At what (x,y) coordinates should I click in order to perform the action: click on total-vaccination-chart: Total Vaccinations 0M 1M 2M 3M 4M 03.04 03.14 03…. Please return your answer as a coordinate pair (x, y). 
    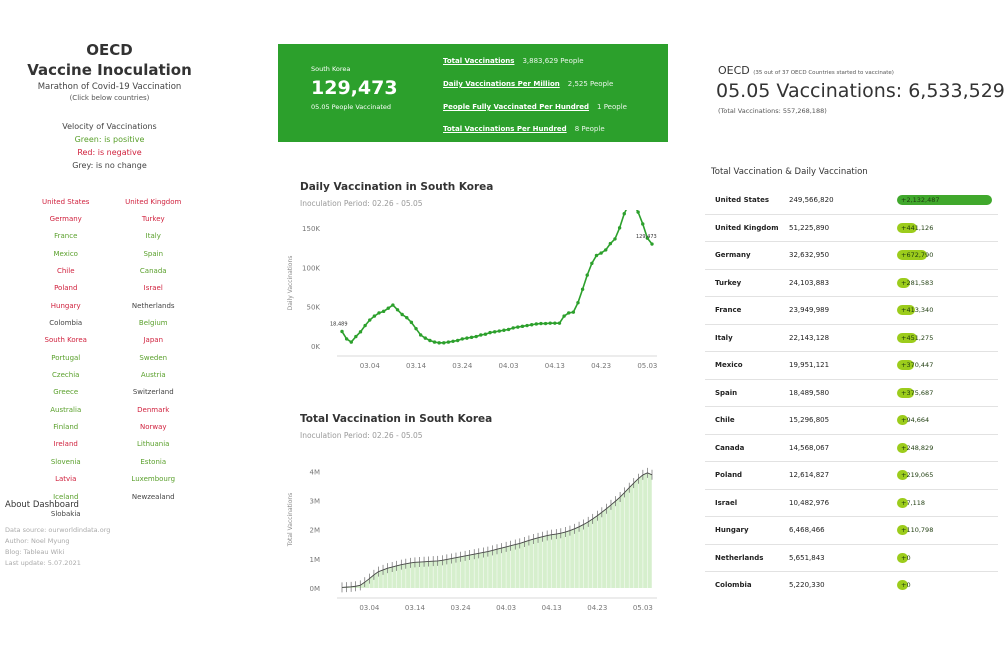
    Looking at the image, I should click on (480, 532).